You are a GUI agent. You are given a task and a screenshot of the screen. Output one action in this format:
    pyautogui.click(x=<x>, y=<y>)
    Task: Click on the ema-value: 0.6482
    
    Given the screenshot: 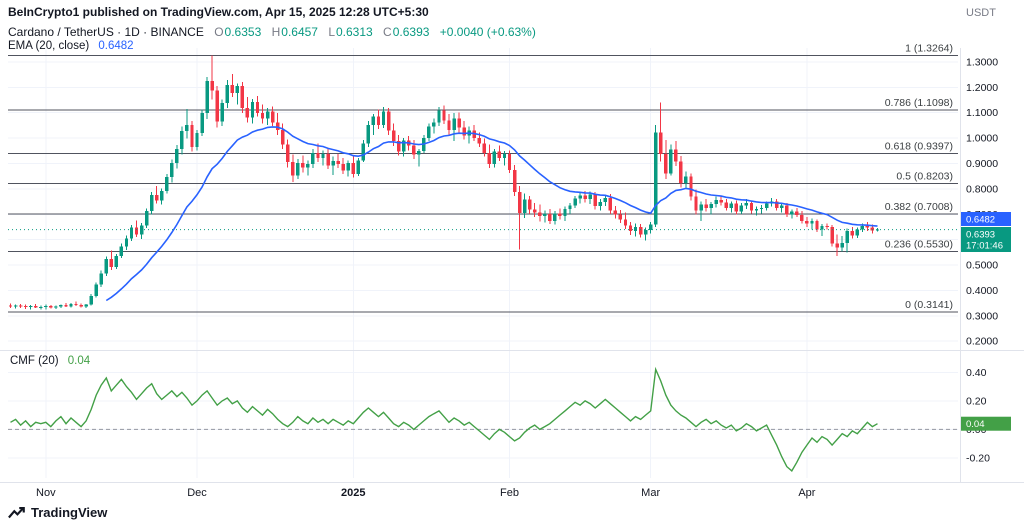 What is the action you would take?
    pyautogui.click(x=116, y=46)
    